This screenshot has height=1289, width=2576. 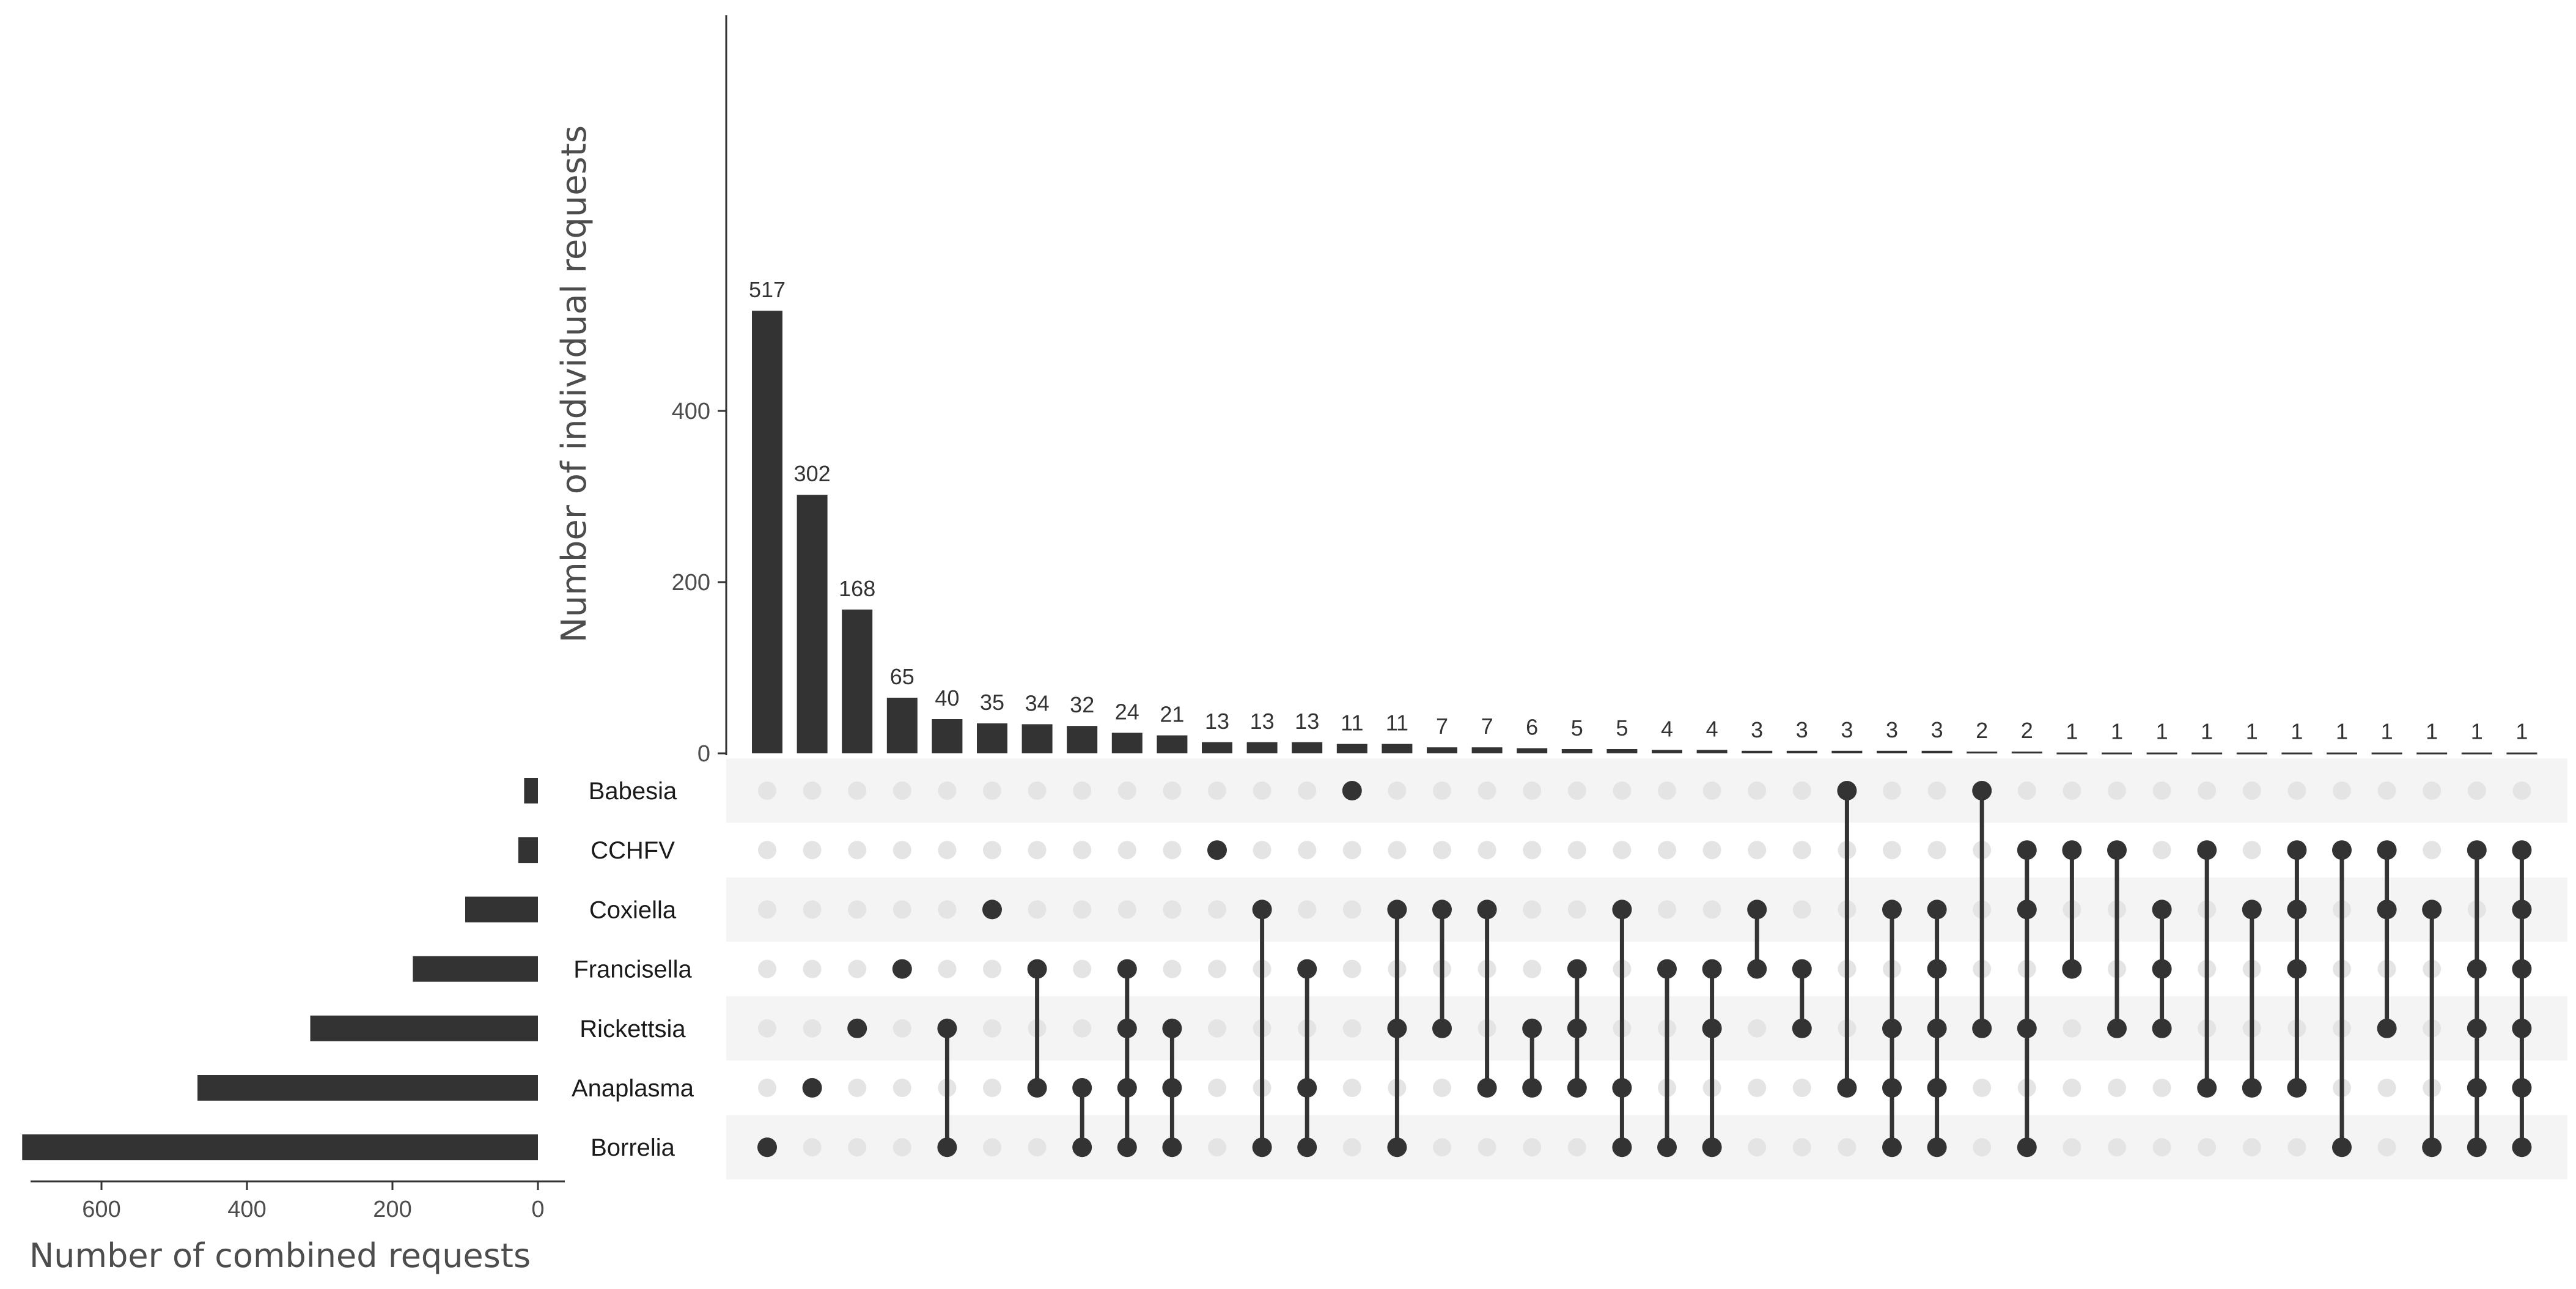 I want to click on intersection-bar-label: 65, so click(x=902, y=676).